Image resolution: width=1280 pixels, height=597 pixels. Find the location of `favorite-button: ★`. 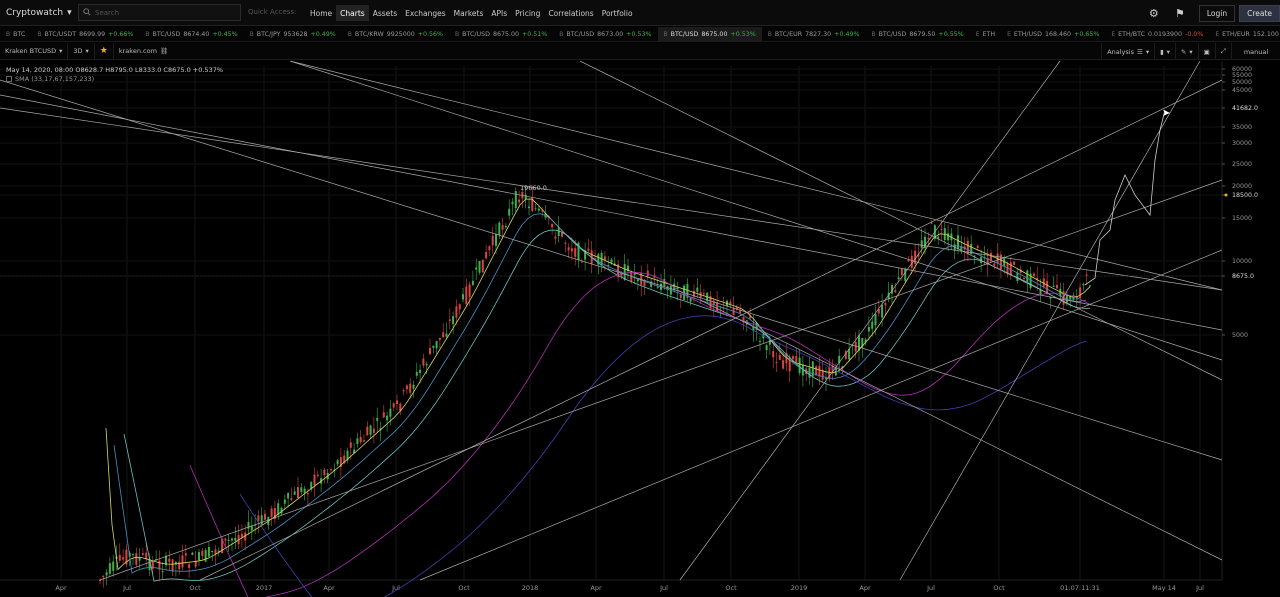

favorite-button: ★ is located at coordinates (104, 51).